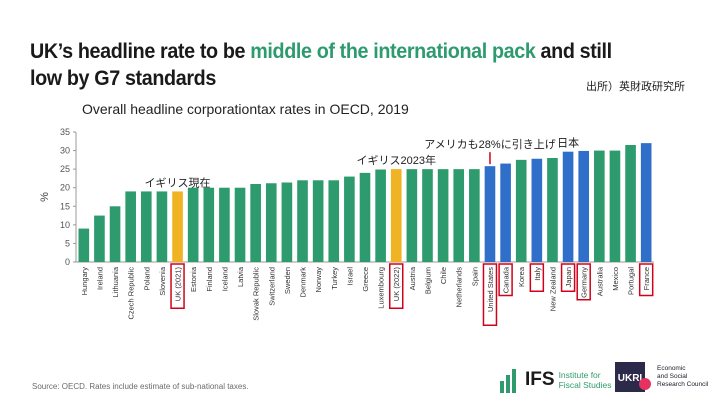 This screenshot has width=720, height=405. What do you see at coordinates (349, 219) in the screenshot?
I see `bar-israel` at bounding box center [349, 219].